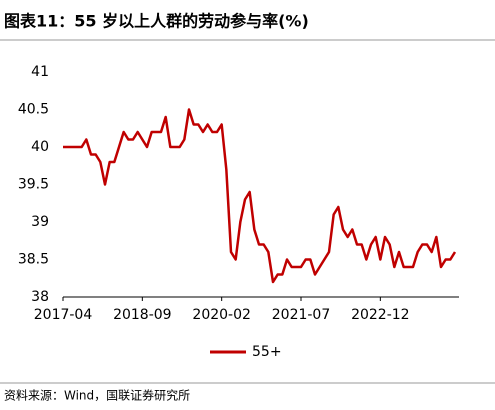  What do you see at coordinates (301, 315) in the screenshot?
I see `x-tick-label: 2021-07` at bounding box center [301, 315].